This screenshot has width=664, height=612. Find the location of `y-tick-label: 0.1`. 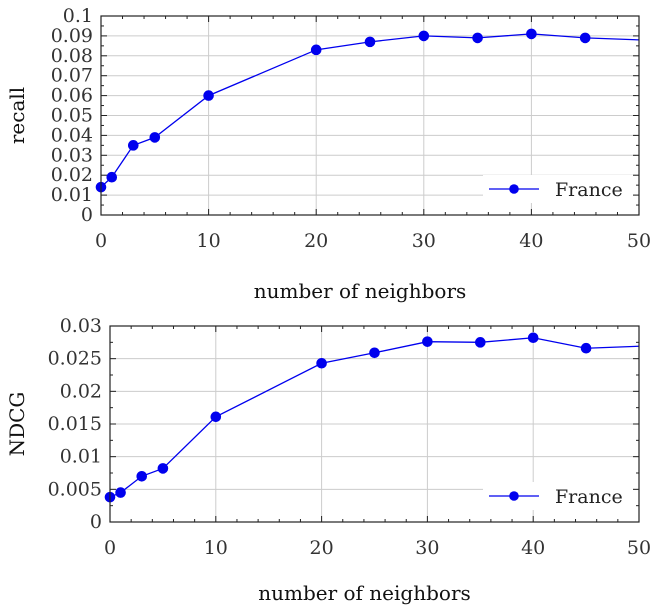

y-tick-label: 0.1 is located at coordinates (78, 16).